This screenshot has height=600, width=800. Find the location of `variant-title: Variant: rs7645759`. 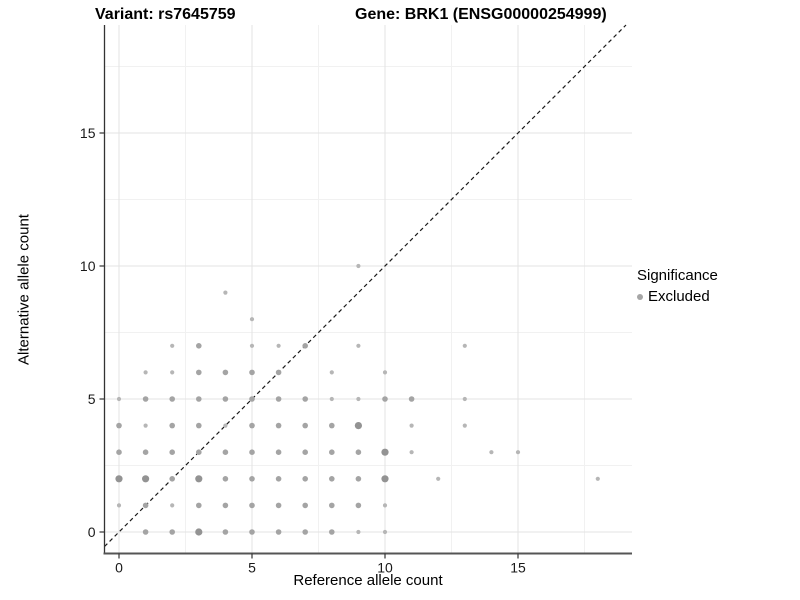

variant-title: Variant: rs7645759 is located at coordinates (165, 14).